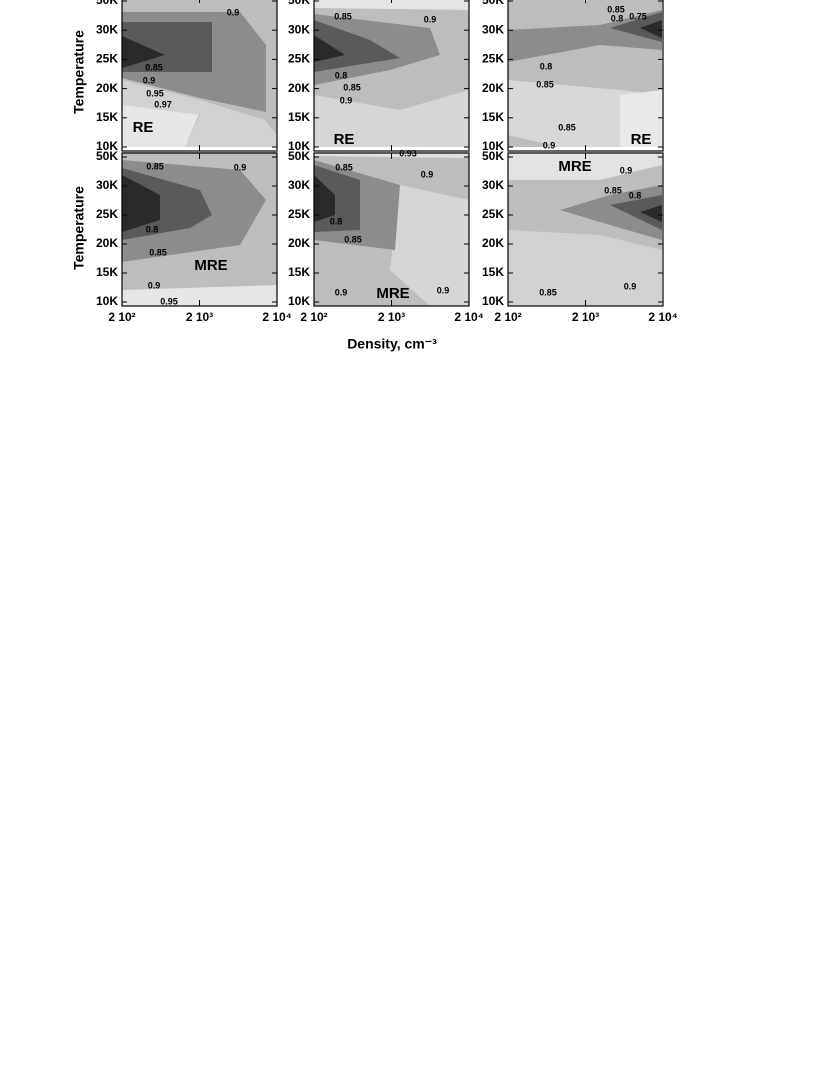 This screenshot has height=1075, width=830. What do you see at coordinates (638, 16) in the screenshot?
I see `contour-label: 0.75` at bounding box center [638, 16].